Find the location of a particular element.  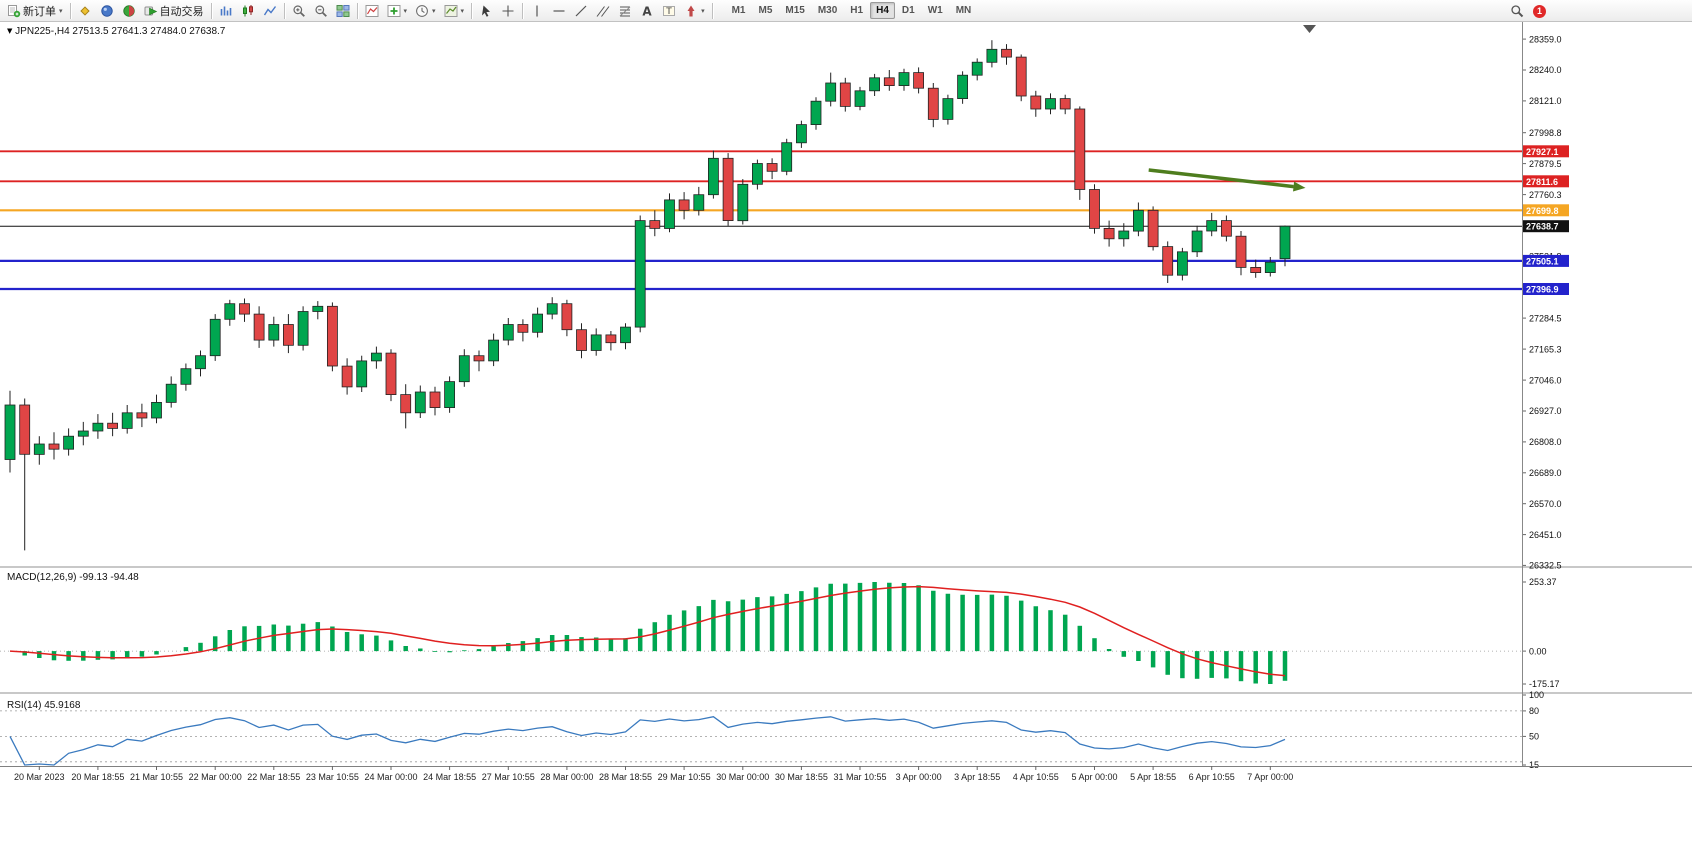

timeframe-m1-button: M1 is located at coordinates (738, 10).